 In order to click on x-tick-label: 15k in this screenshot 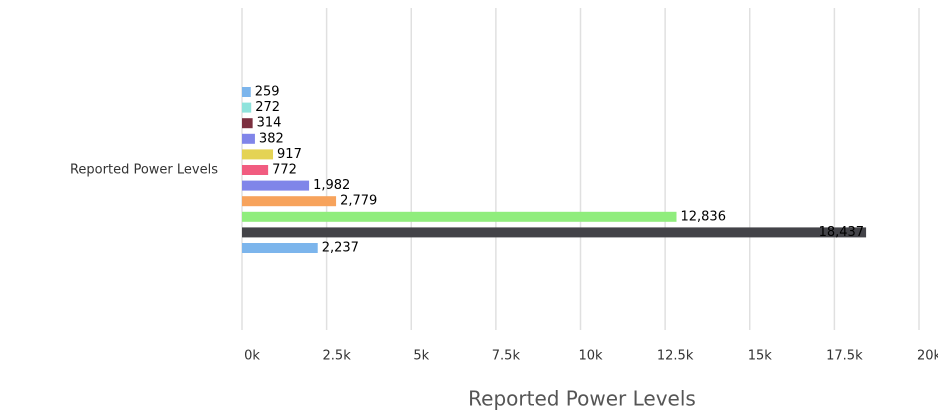, I will do `click(760, 356)`.